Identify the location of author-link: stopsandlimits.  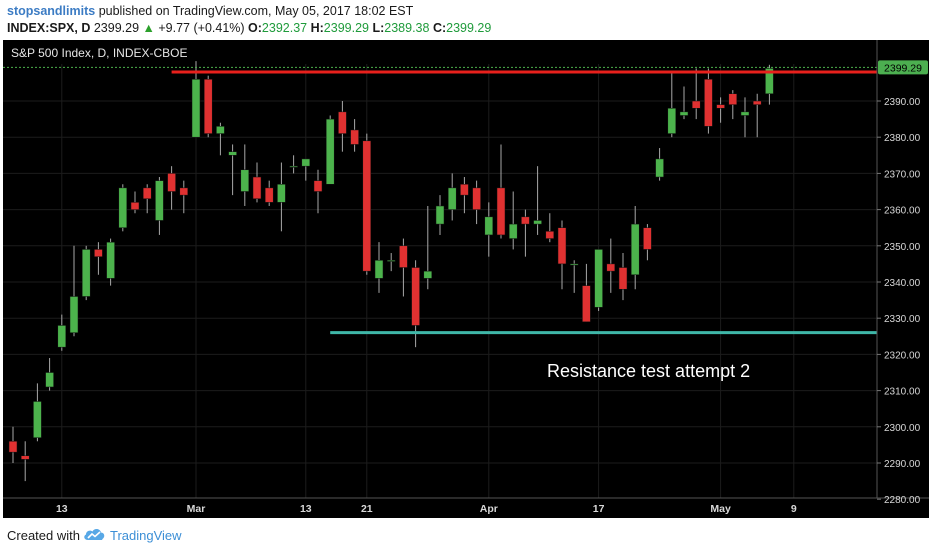
(51, 11).